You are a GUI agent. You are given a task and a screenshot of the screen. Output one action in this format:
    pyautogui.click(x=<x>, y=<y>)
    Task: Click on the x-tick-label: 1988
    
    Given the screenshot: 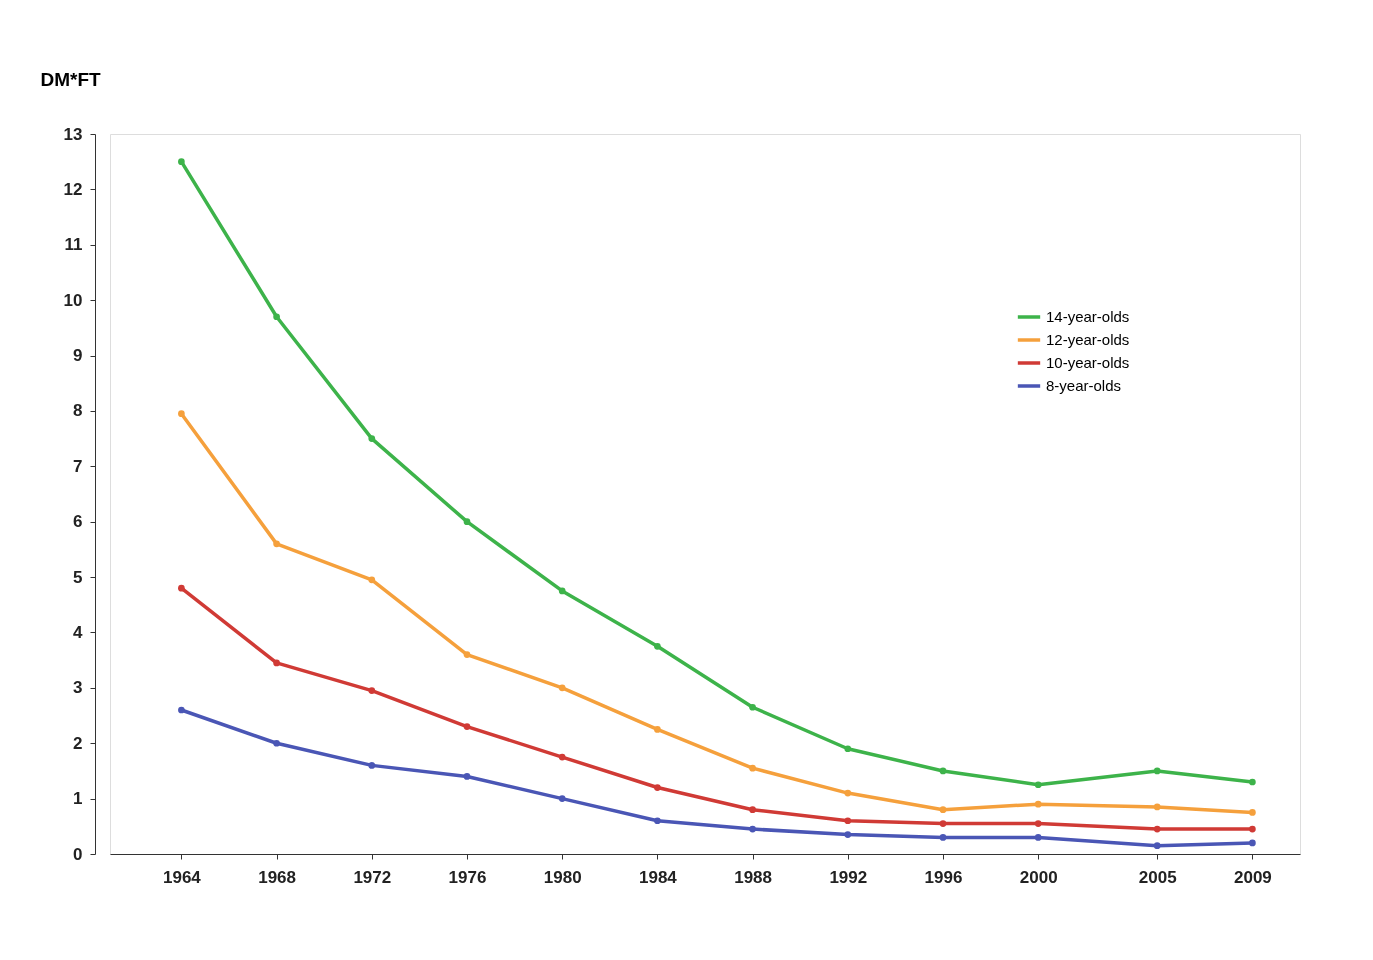 What is the action you would take?
    pyautogui.click(x=753, y=877)
    